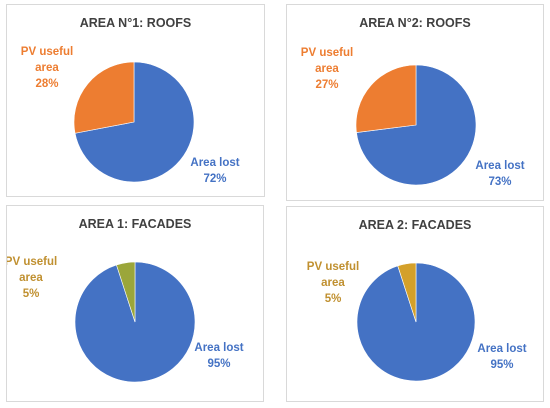  What do you see at coordinates (47, 68) in the screenshot?
I see `data-label-pv-useful-area: PV useful area 28%` at bounding box center [47, 68].